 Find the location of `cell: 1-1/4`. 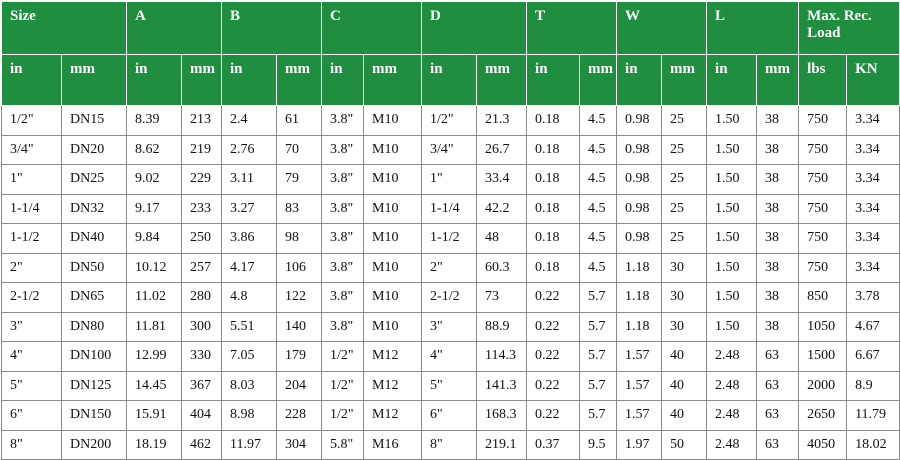

cell: 1-1/4 is located at coordinates (31, 208).